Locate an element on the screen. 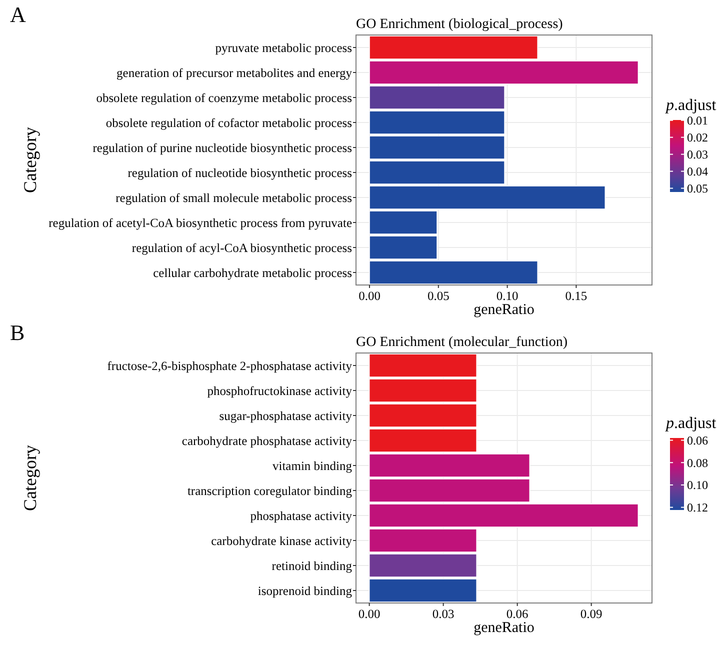 This screenshot has height=645, width=721. x-tick-label: 0.15 is located at coordinates (576, 296).